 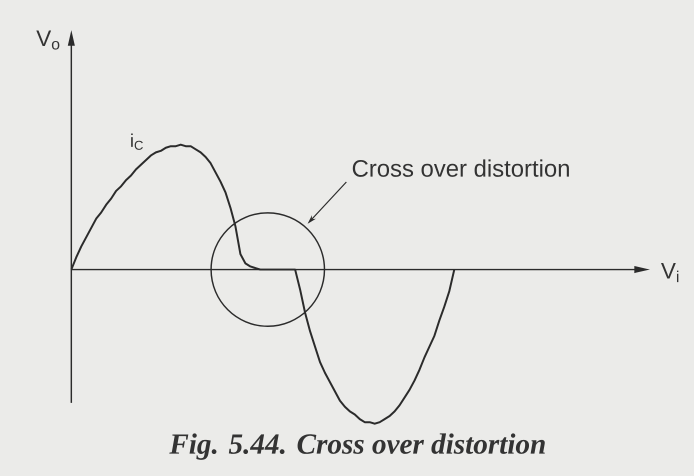 What do you see at coordinates (460, 168) in the screenshot?
I see `annotation: Cross over distortion` at bounding box center [460, 168].